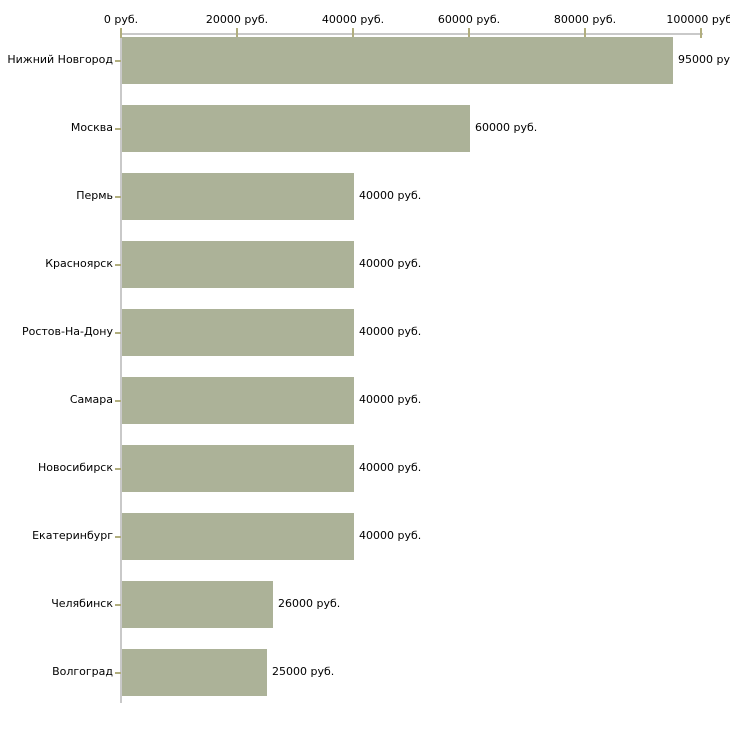 The image size is (730, 730). What do you see at coordinates (79, 263) in the screenshot?
I see `category-label: Красноярск` at bounding box center [79, 263].